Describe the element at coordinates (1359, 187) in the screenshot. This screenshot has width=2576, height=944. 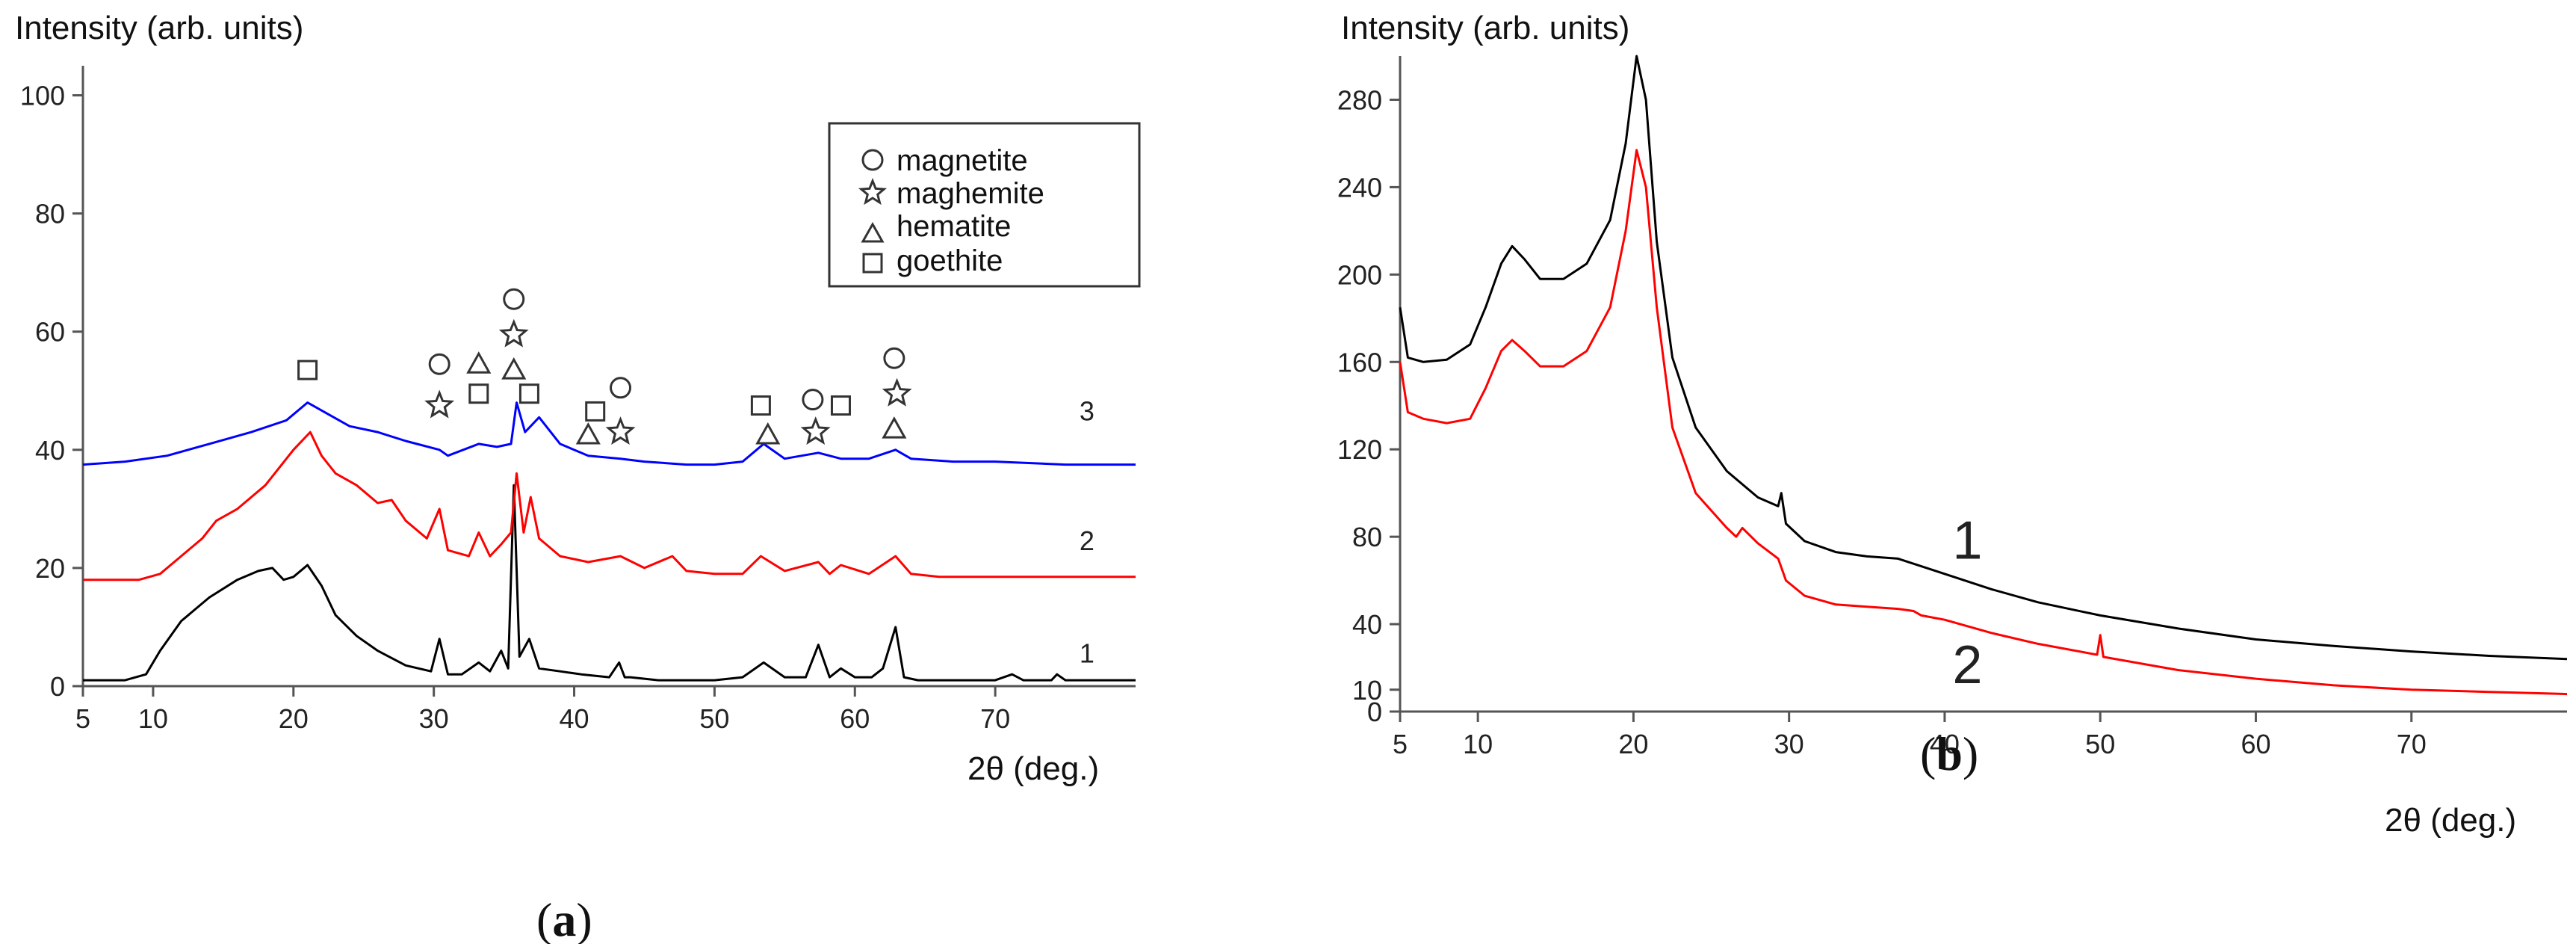
I see `y-tick-label: 240` at that location.